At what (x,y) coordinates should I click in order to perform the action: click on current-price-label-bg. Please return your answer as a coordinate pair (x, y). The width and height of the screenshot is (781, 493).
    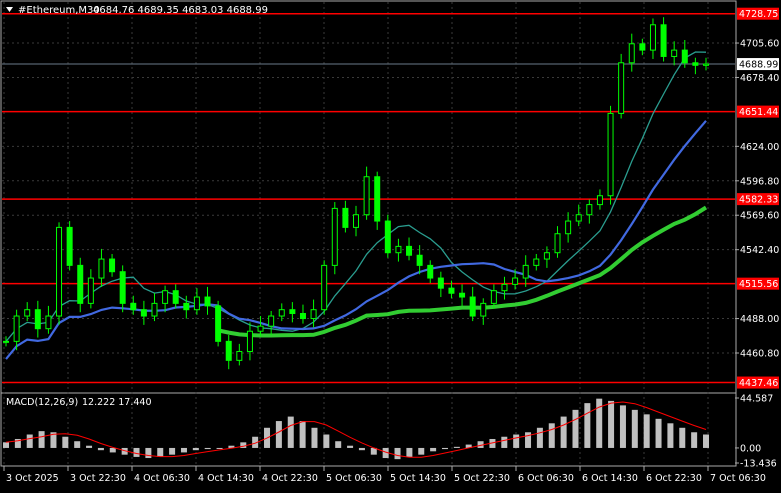
    Looking at the image, I should click on (758, 64).